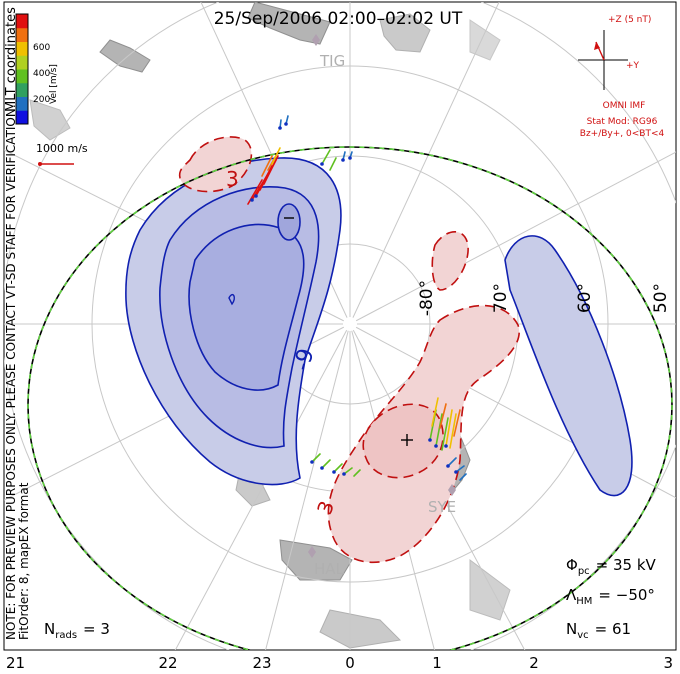 The width and height of the screenshot is (680, 674). I want to click on mlt-tick-3: 3, so click(668, 663).